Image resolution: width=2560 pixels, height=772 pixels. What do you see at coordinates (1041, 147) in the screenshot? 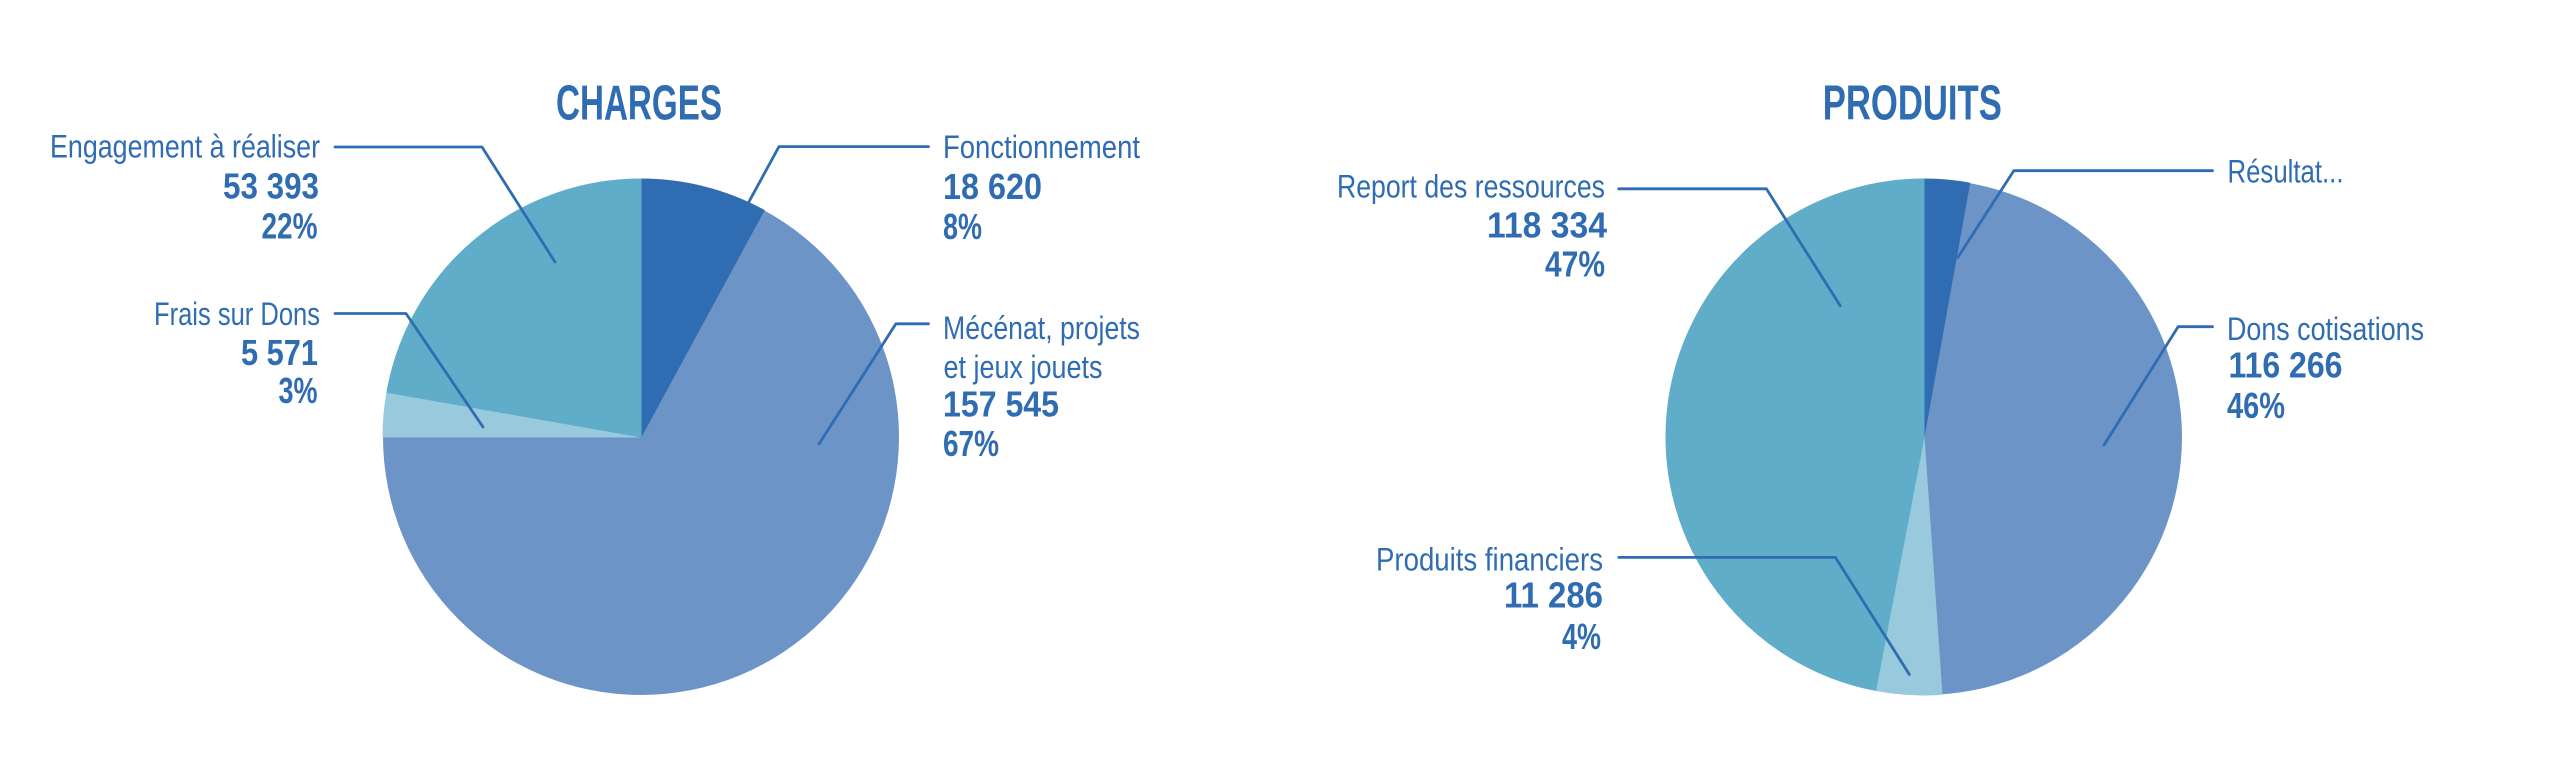
I see `svg-text: Fonctionnement` at bounding box center [1041, 147].